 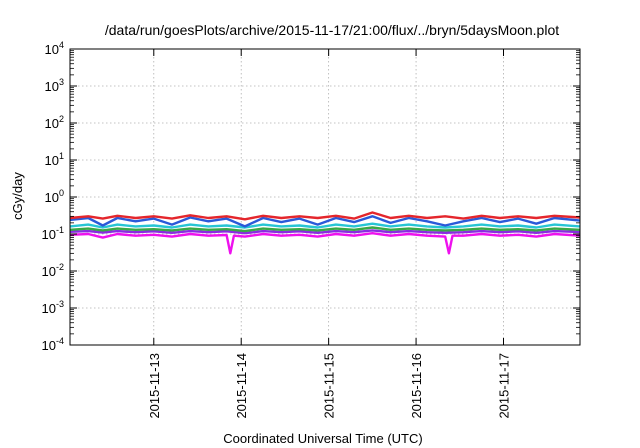 What do you see at coordinates (54, 122) in the screenshot?
I see `y-tick-label: 10²` at bounding box center [54, 122].